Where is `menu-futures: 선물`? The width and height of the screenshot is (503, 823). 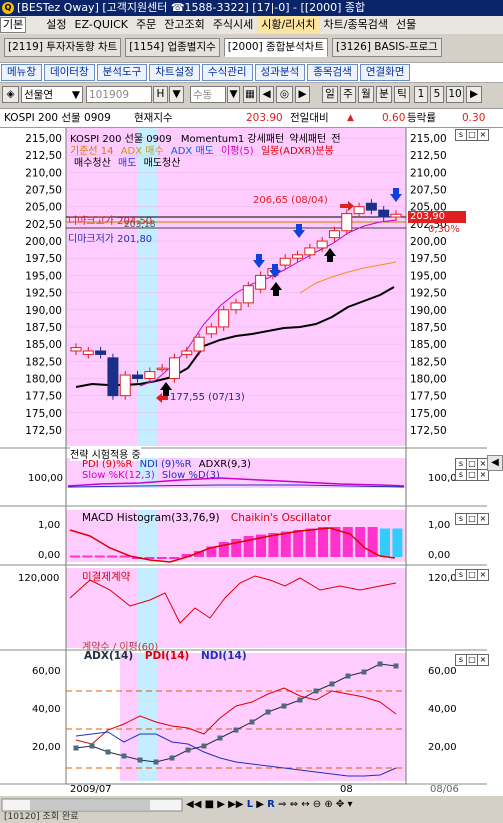 menu-futures: 선물 is located at coordinates (406, 24).